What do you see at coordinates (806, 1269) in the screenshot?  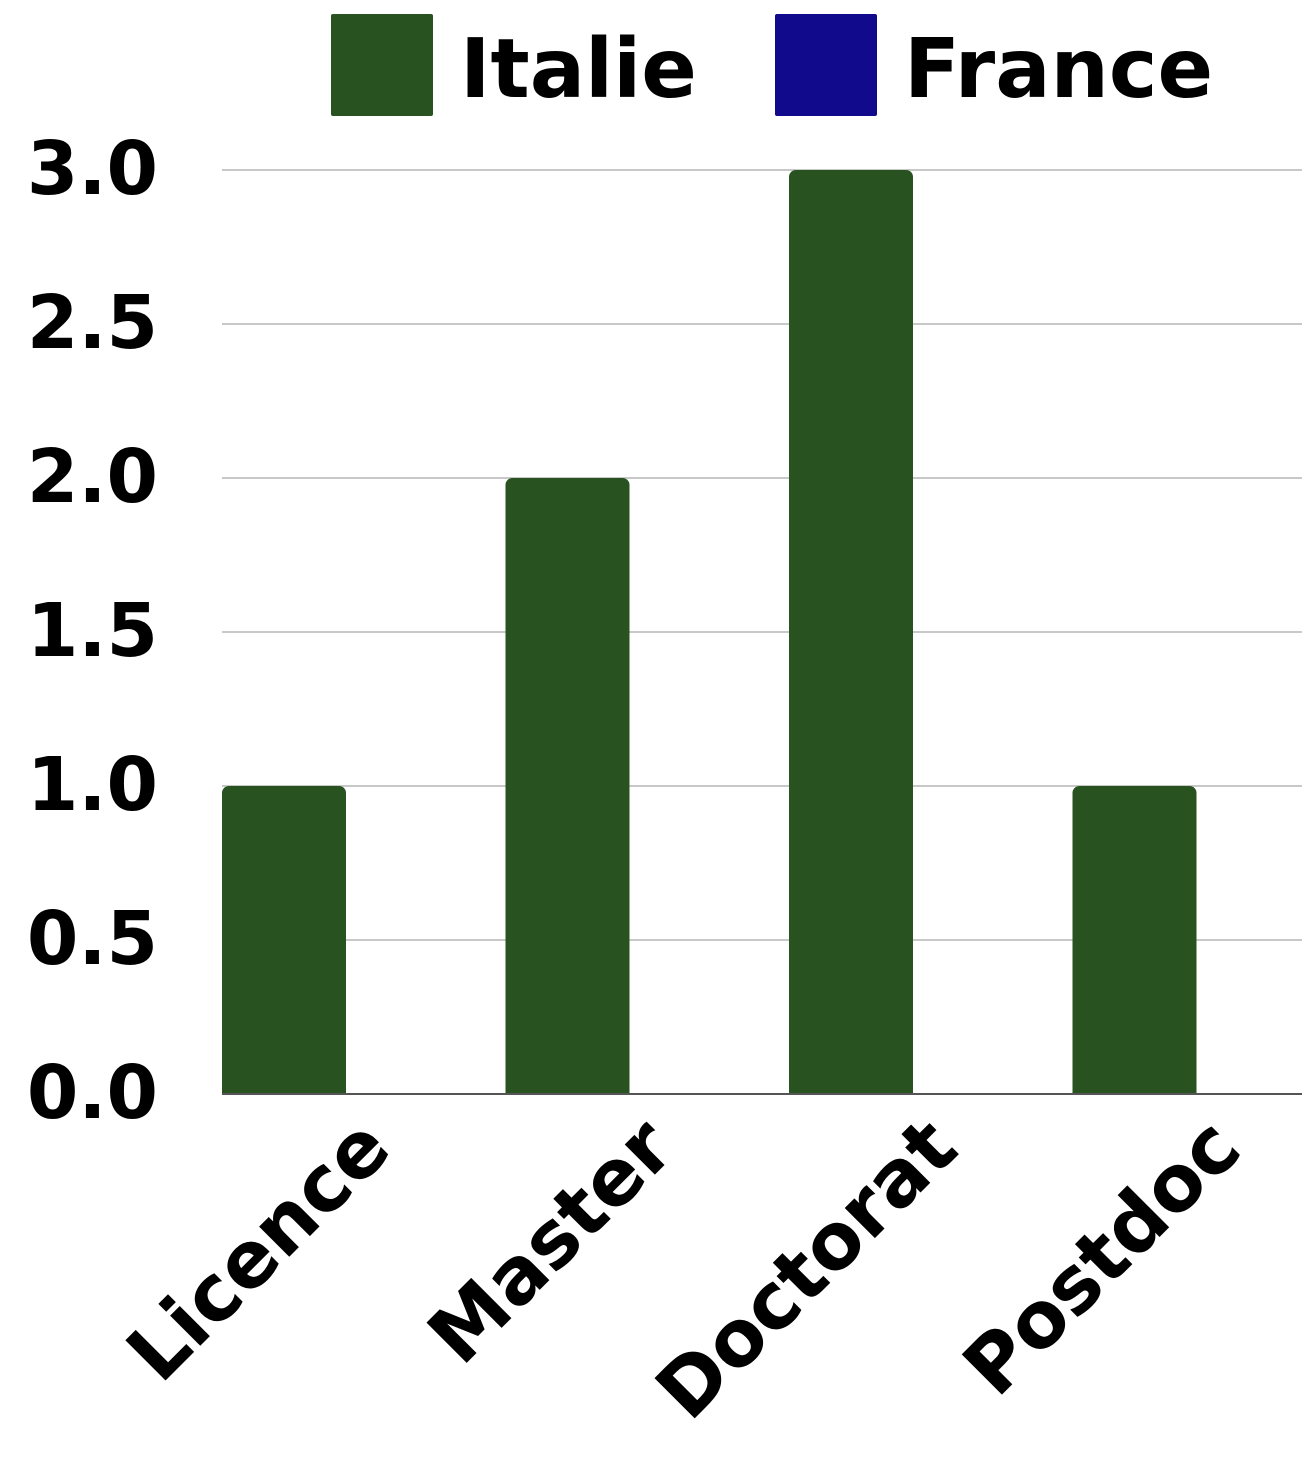 I see `x-tick-label: Doctorat` at bounding box center [806, 1269].